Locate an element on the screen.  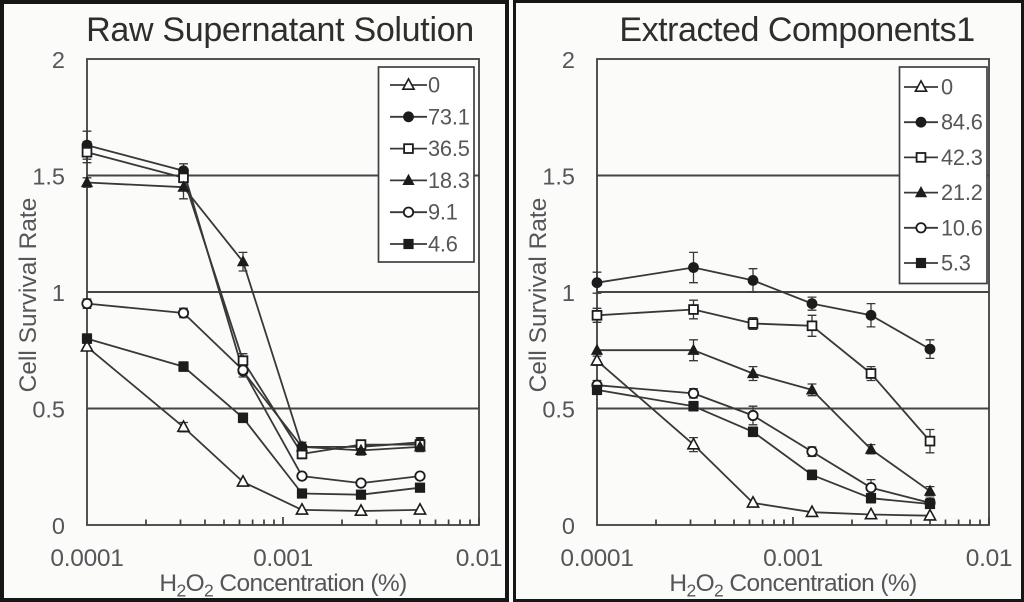
svg-text: 9.1 is located at coordinates (443, 212).